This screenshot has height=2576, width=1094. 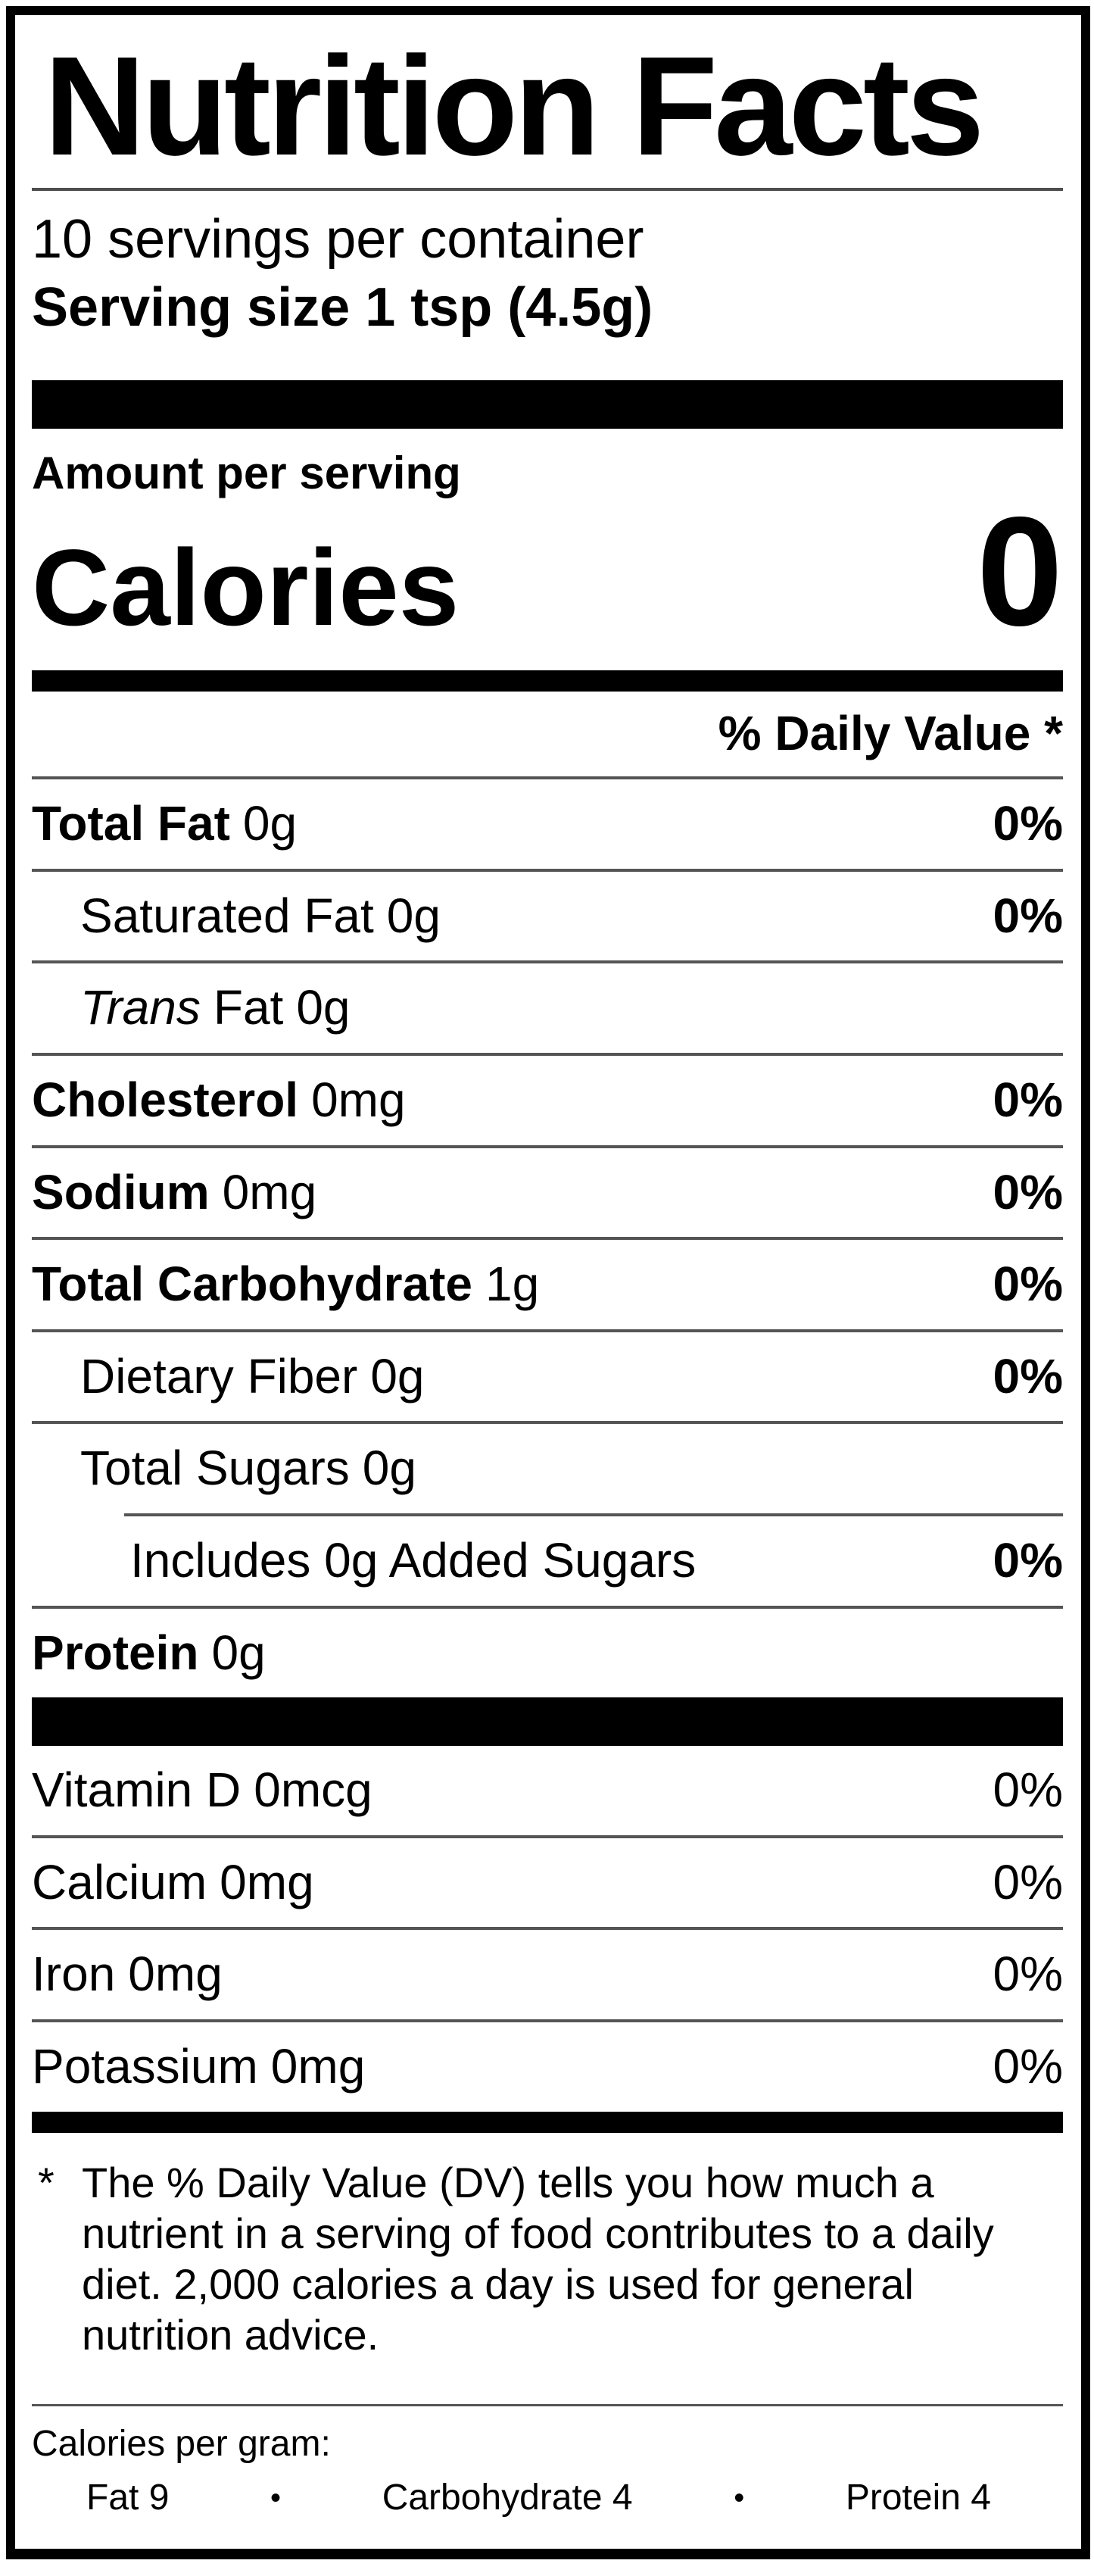 I want to click on nutrient-row-dietary-fiber: Dietary Fiber 0g 0%, so click(x=547, y=1377).